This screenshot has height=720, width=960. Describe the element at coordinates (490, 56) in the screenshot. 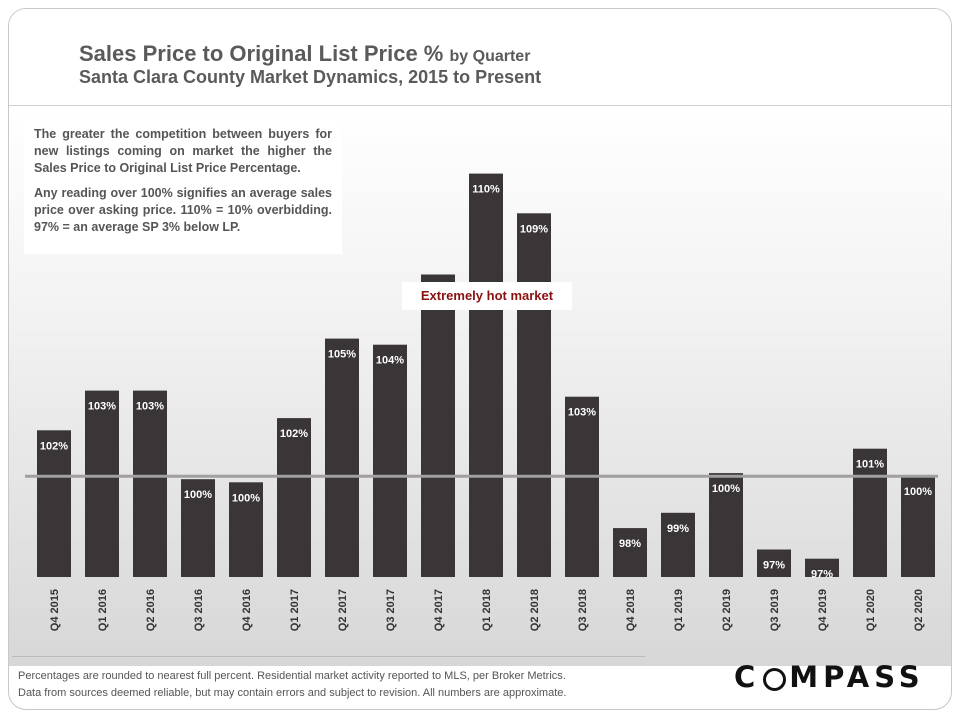

I see `title-suffix: by Quarter` at that location.